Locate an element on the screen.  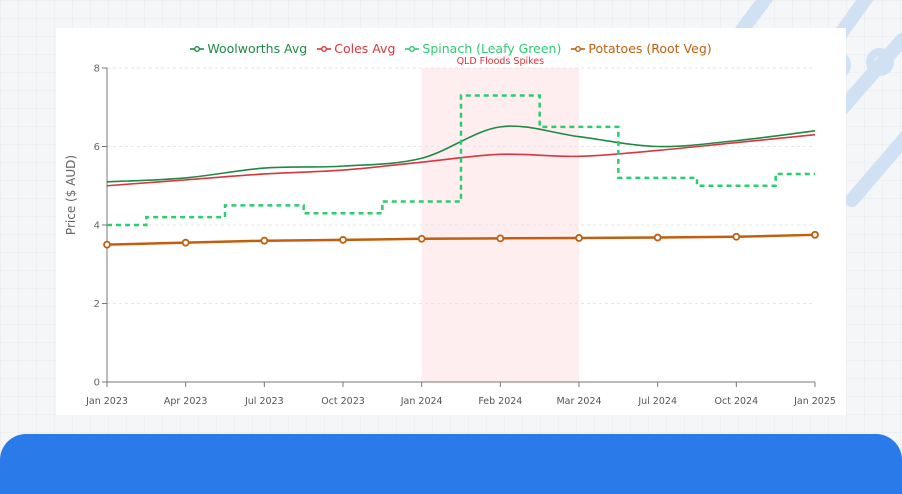
x-tick-label: Jan 2024 is located at coordinates (421, 401).